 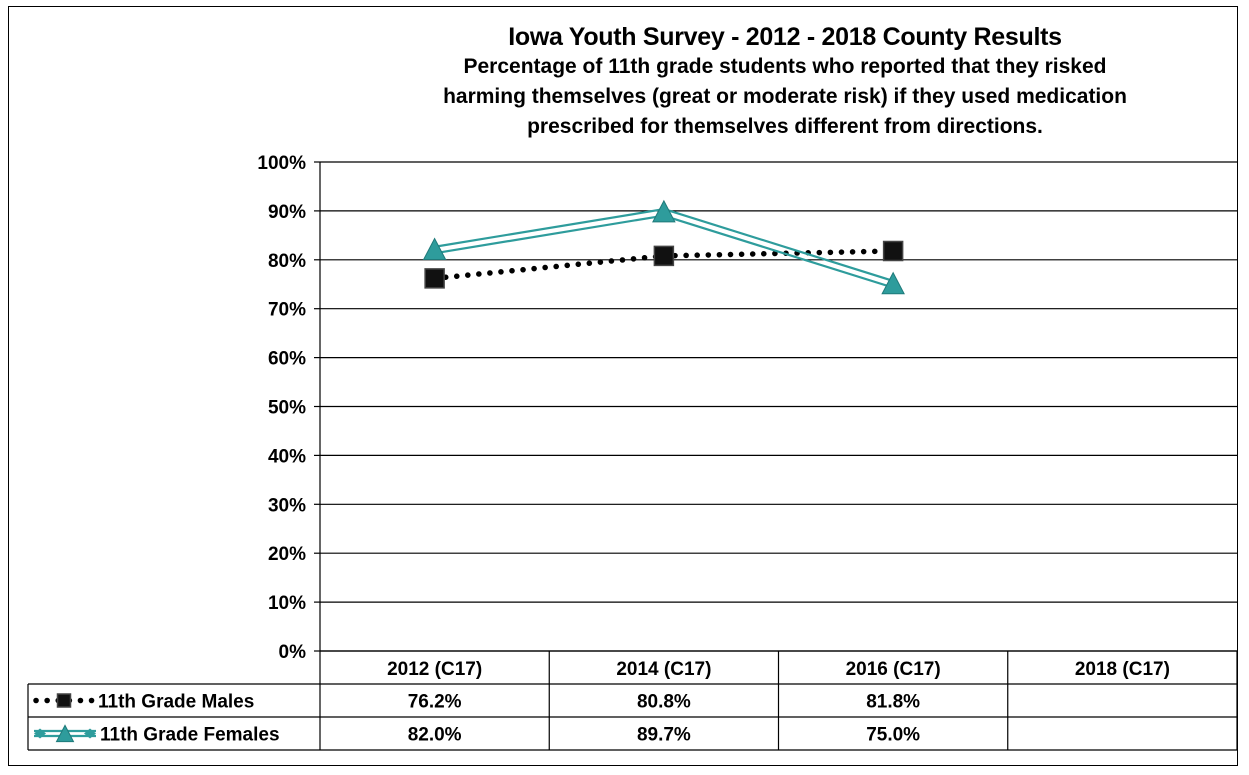 I want to click on data-table-value: 75.0%, so click(x=893, y=735).